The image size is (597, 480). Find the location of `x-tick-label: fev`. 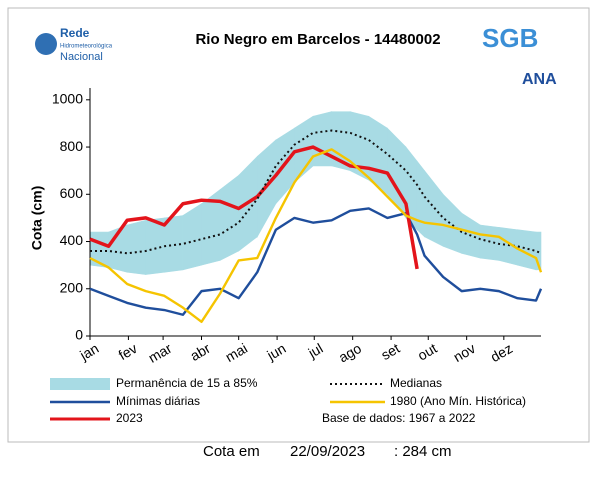

x-tick-label: fev is located at coordinates (128, 351).